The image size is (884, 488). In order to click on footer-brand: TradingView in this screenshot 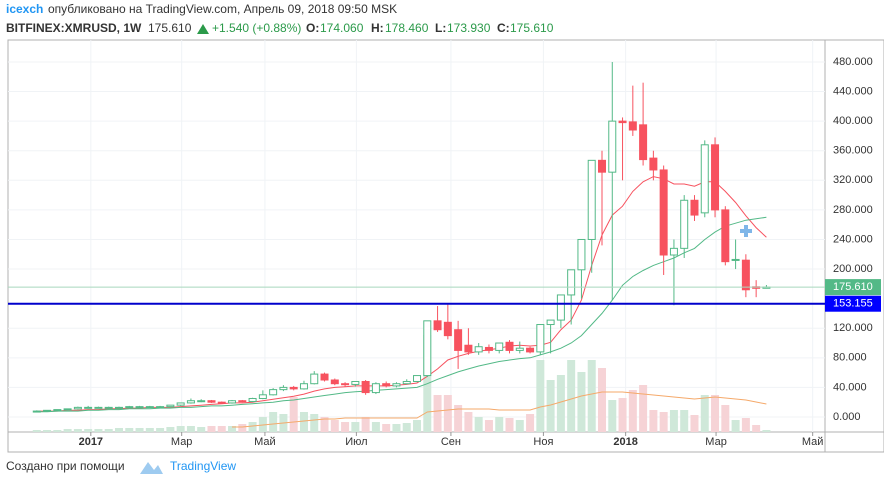, I will do `click(203, 466)`.